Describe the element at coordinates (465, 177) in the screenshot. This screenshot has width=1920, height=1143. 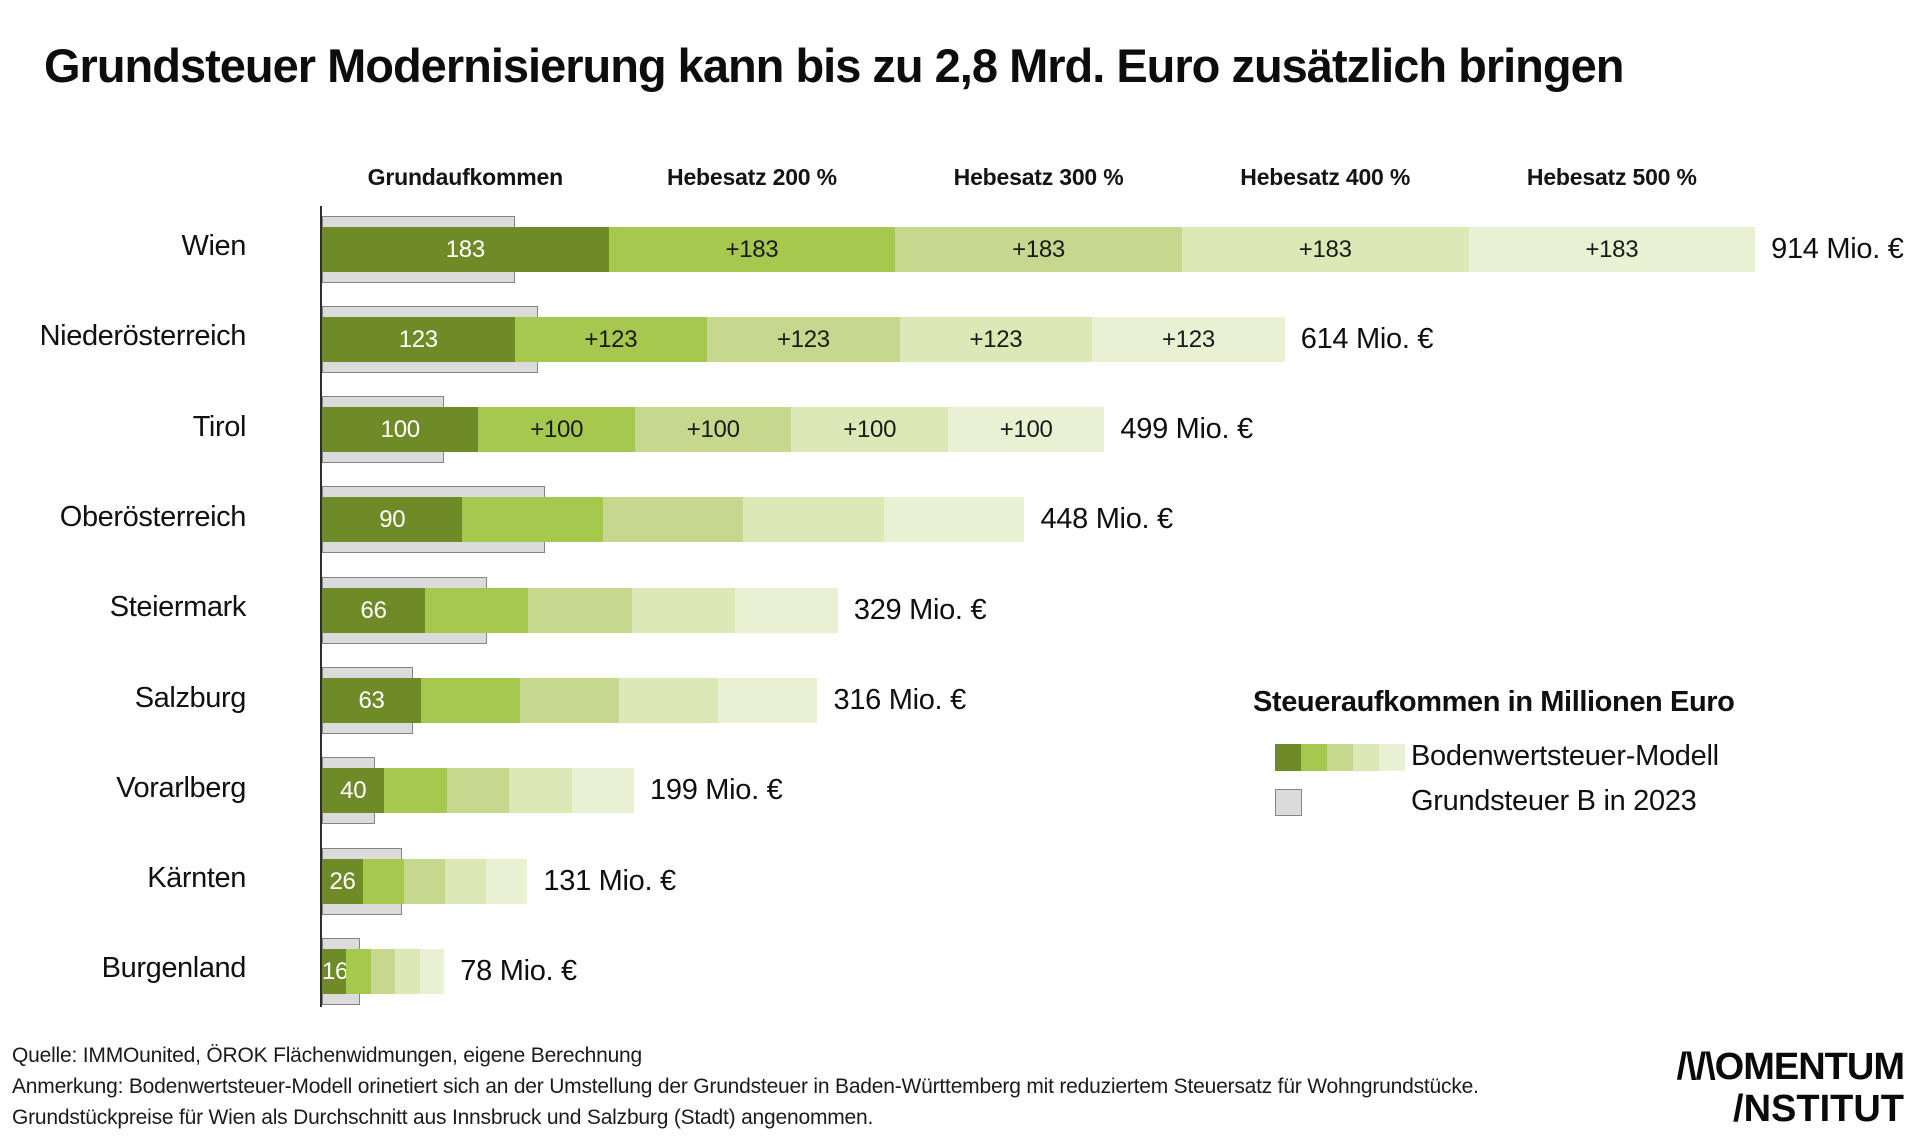
I see `column-header: Grundaufkommen` at that location.